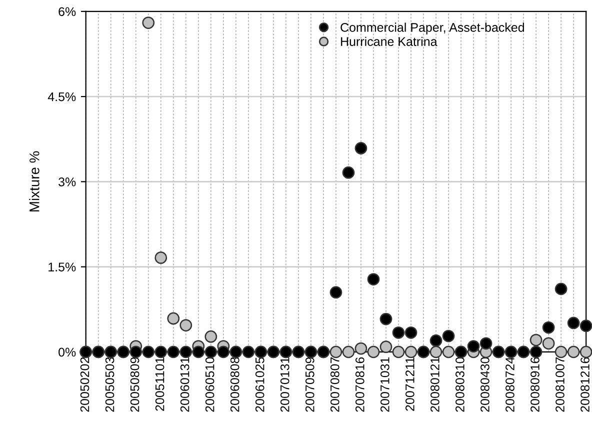  I want to click on y-tick-label: 4.5%, so click(62, 97).